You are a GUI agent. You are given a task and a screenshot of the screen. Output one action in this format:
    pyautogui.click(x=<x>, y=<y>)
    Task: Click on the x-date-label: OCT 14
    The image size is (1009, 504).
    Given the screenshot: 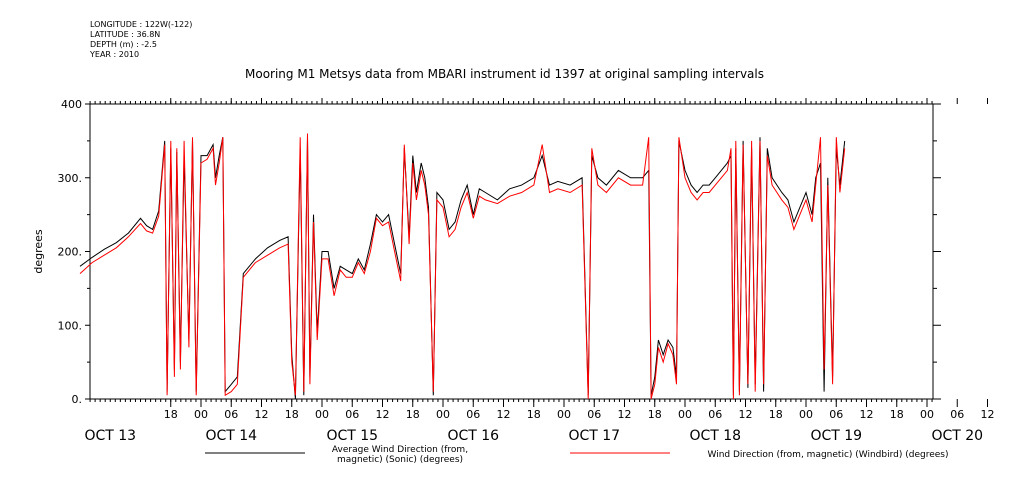 What is the action you would take?
    pyautogui.click(x=231, y=436)
    